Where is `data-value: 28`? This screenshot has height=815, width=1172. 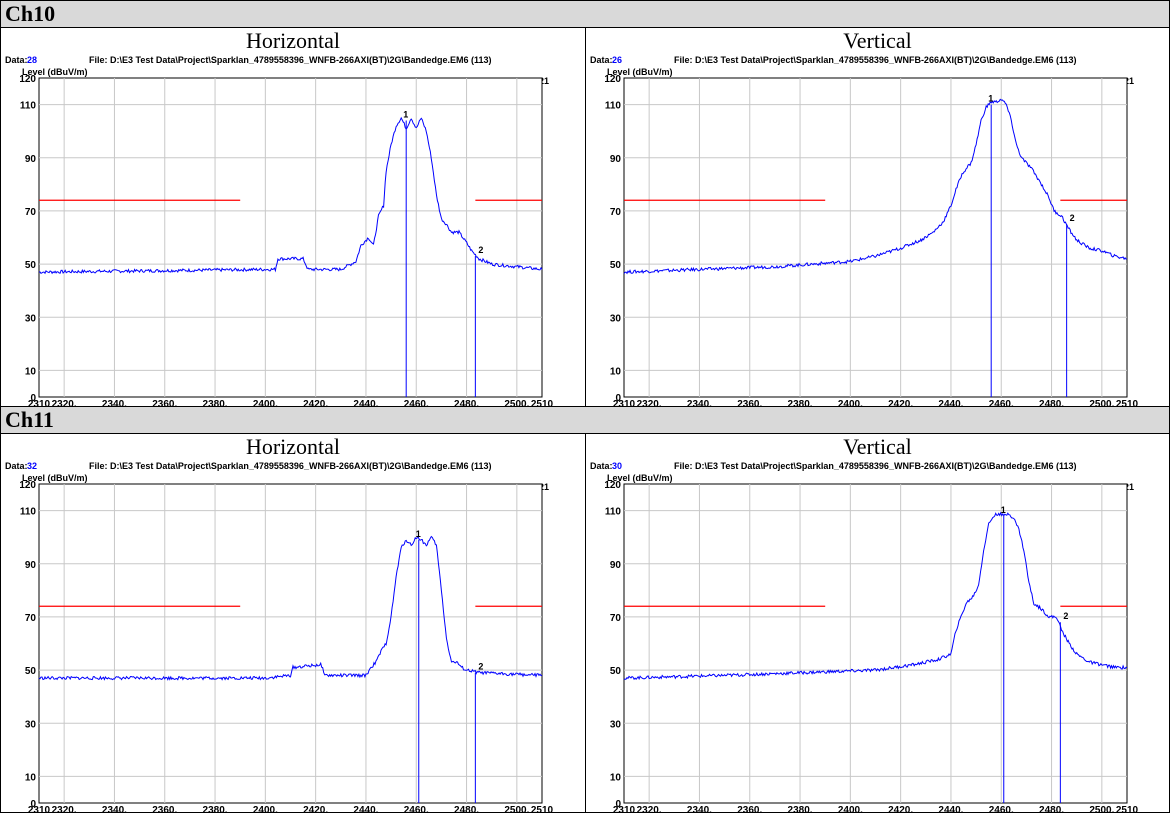
data-value: 28 is located at coordinates (32, 60).